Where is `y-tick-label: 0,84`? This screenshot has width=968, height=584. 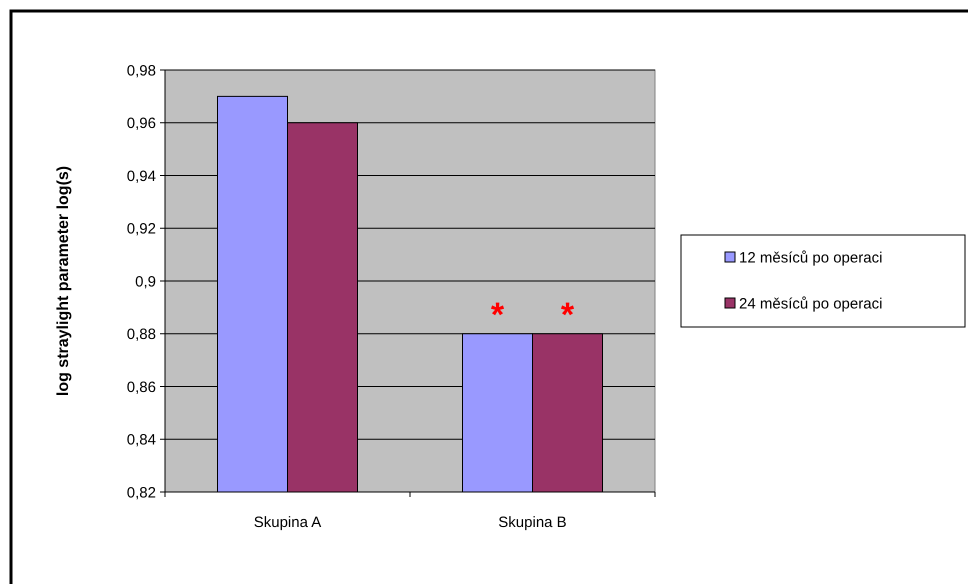
y-tick-label: 0,84 is located at coordinates (141, 440).